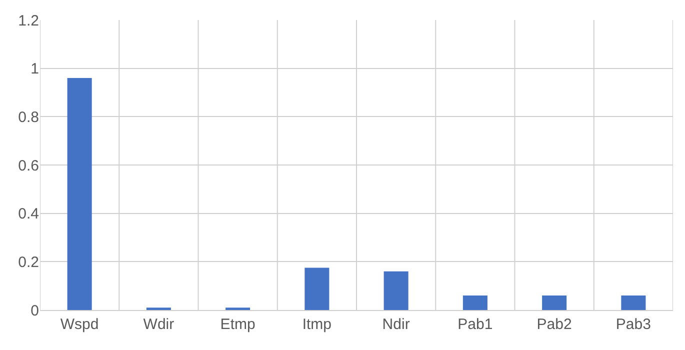 The image size is (685, 350). Describe the element at coordinates (34, 69) in the screenshot. I see `y-tick-label: 1` at that location.